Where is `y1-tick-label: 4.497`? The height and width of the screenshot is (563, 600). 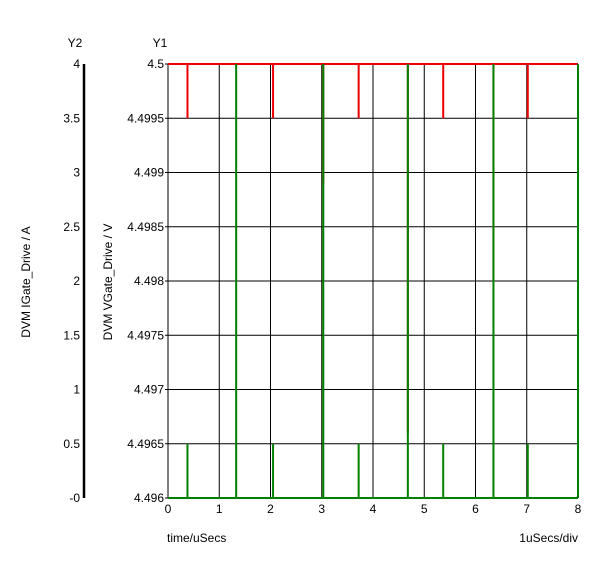
y1-tick-label: 4.497 is located at coordinates (149, 390).